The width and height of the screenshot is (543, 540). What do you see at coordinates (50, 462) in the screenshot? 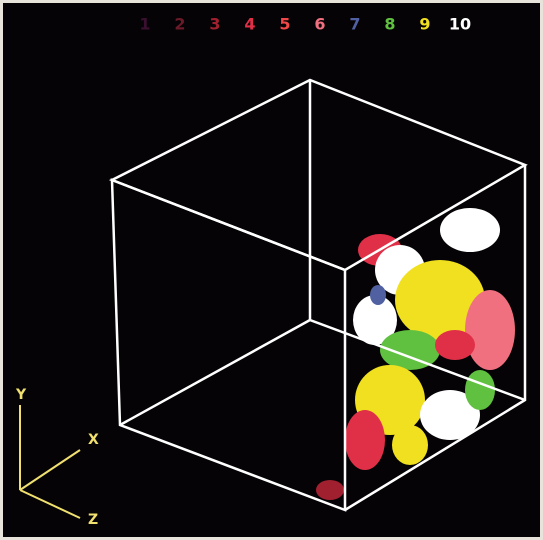
I see `axis-indicator` at bounding box center [50, 462].